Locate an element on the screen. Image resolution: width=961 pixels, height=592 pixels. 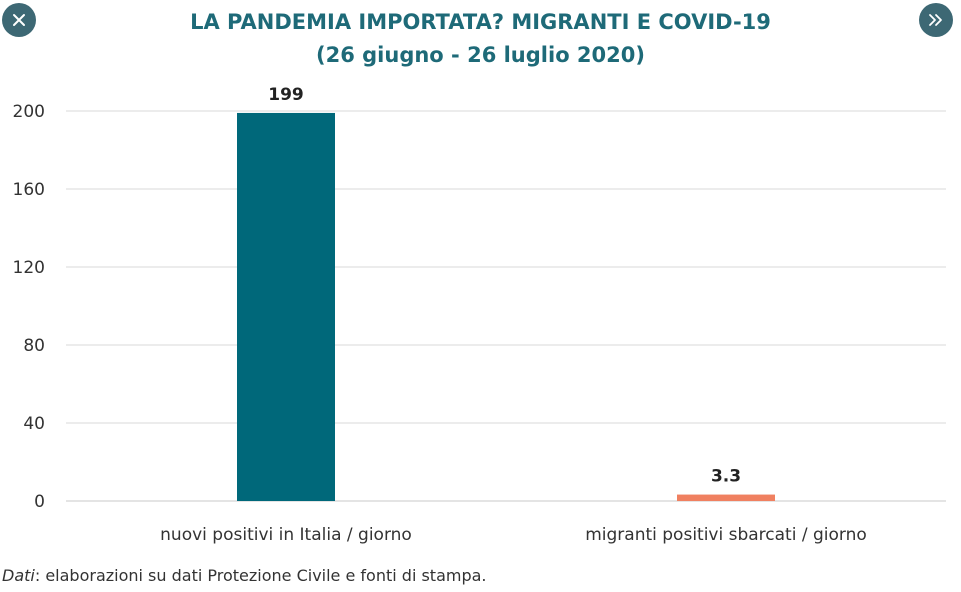
chart-subtitle: (26 giugno - 26 luglio 2020) is located at coordinates (480, 55).